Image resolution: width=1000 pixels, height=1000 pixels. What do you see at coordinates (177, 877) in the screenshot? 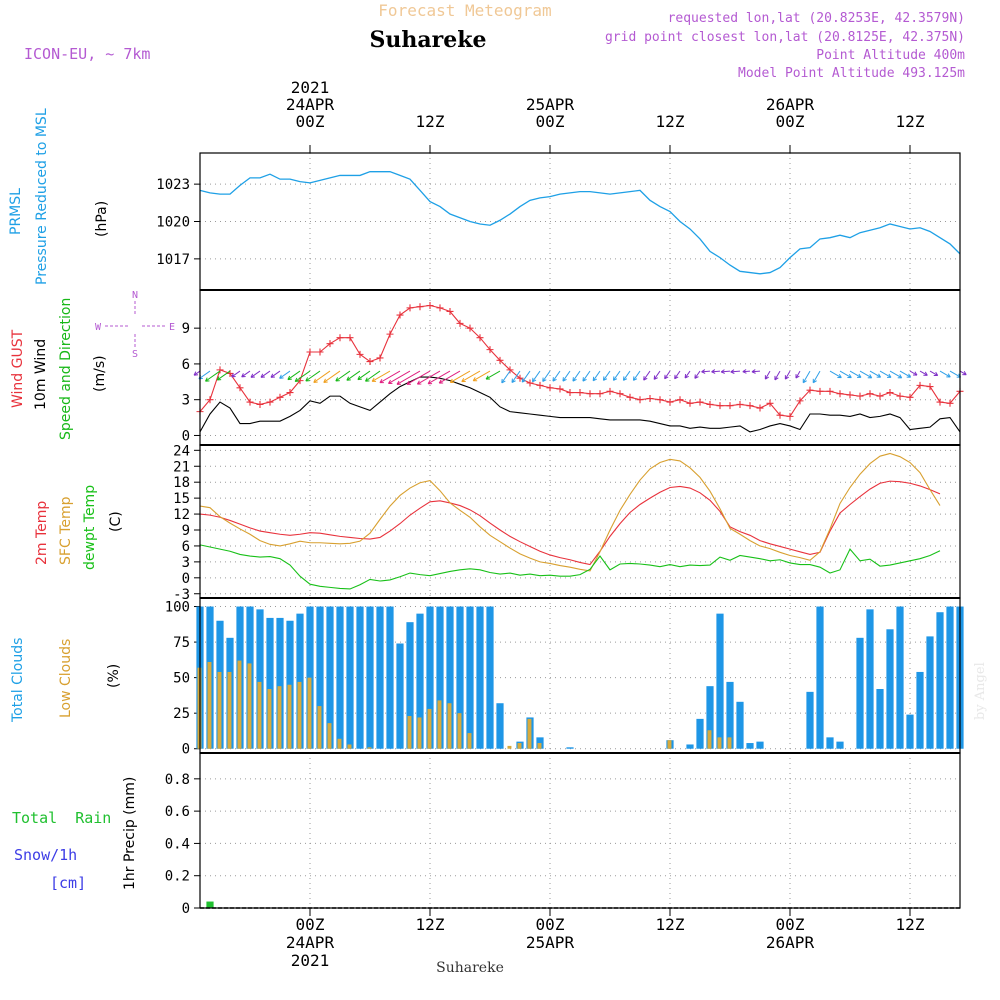
I see `precip-y-tick-label: 0.2` at bounding box center [177, 877].